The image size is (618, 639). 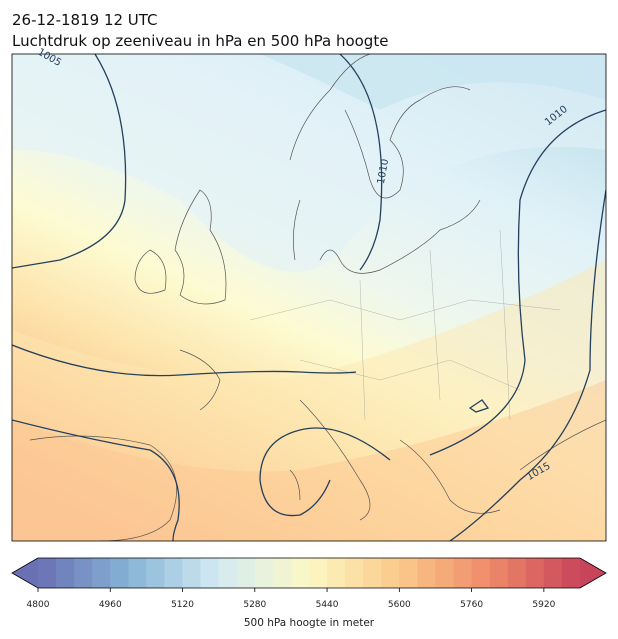 I want to click on colorbar-tick-label: 4800, so click(x=38, y=605).